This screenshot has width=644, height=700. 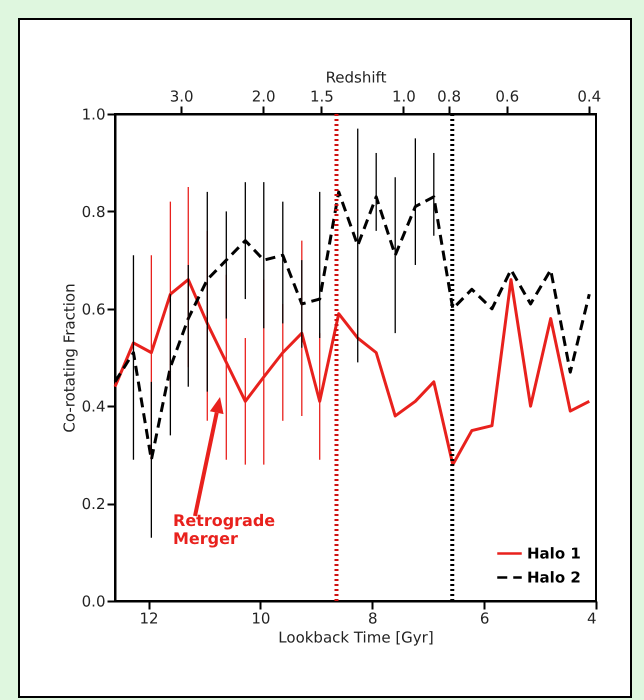 What do you see at coordinates (373, 619) in the screenshot?
I see `x-tick-label: 8` at bounding box center [373, 619].